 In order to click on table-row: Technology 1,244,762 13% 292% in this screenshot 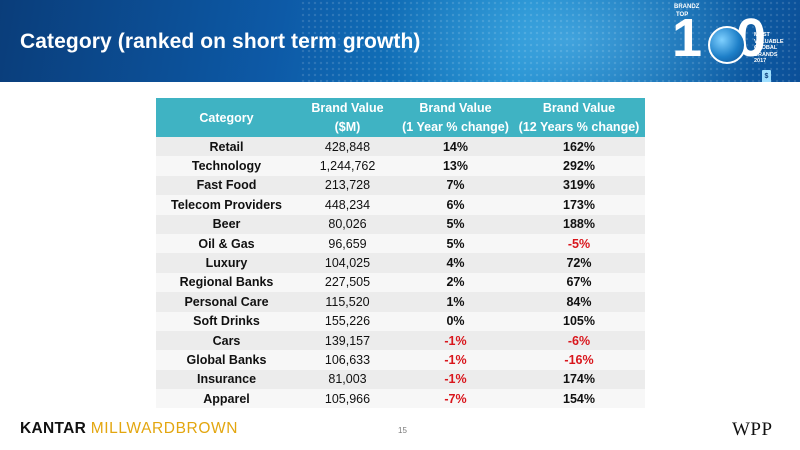, I will do `click(400, 166)`.